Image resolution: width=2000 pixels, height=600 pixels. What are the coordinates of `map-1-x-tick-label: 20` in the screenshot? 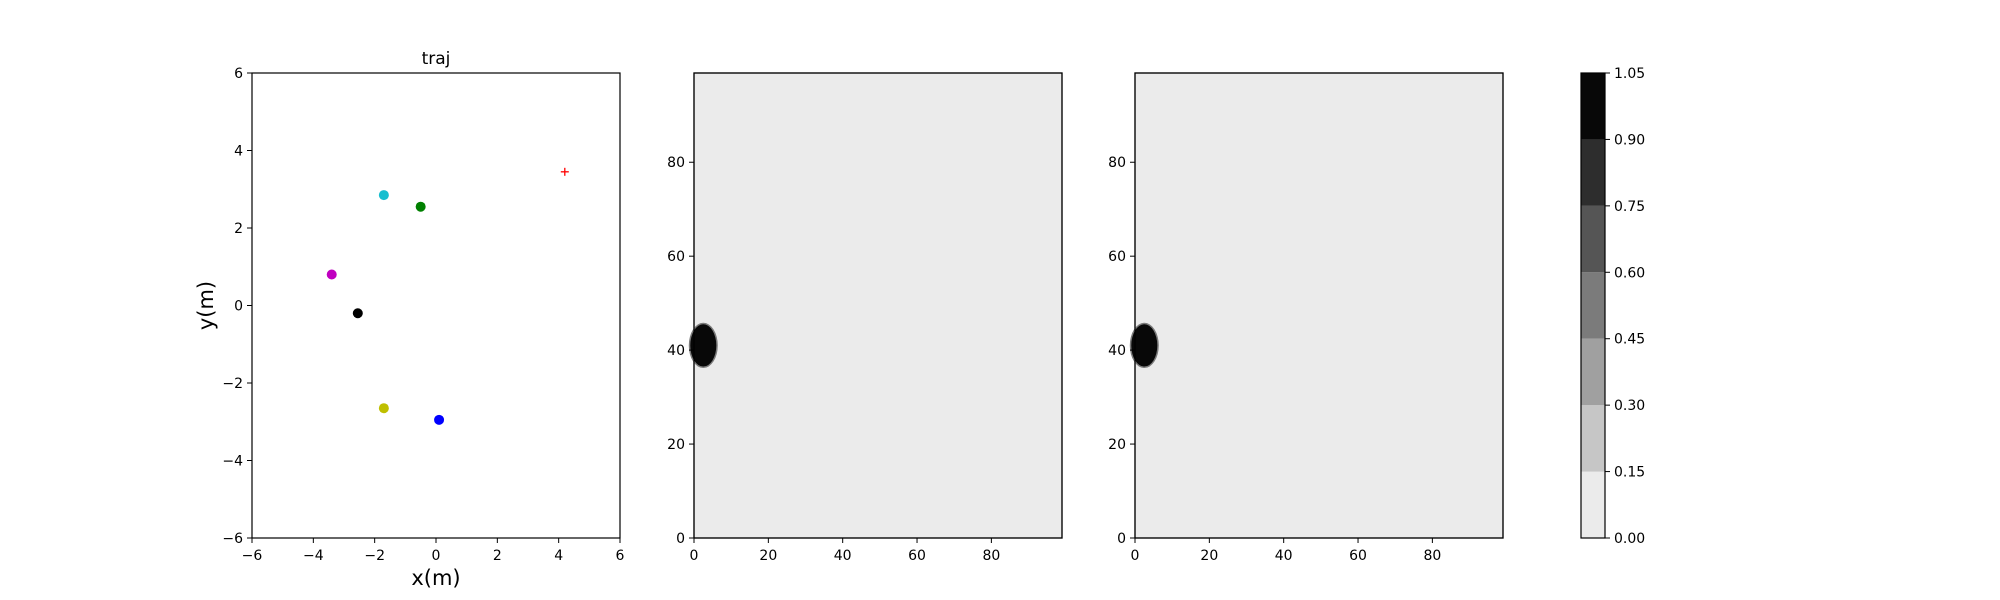 It's located at (768, 556).